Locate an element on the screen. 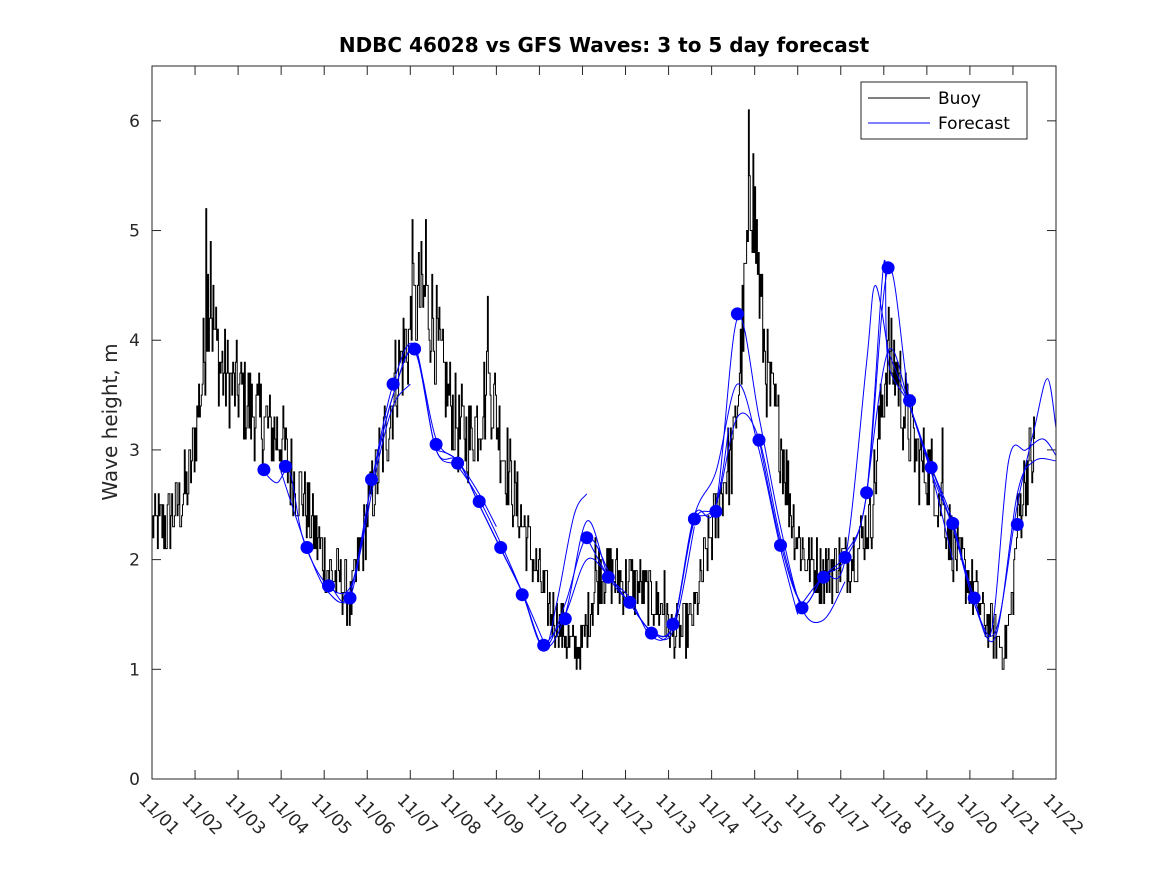  y-axis-label: Wave height, m is located at coordinates (110, 421).